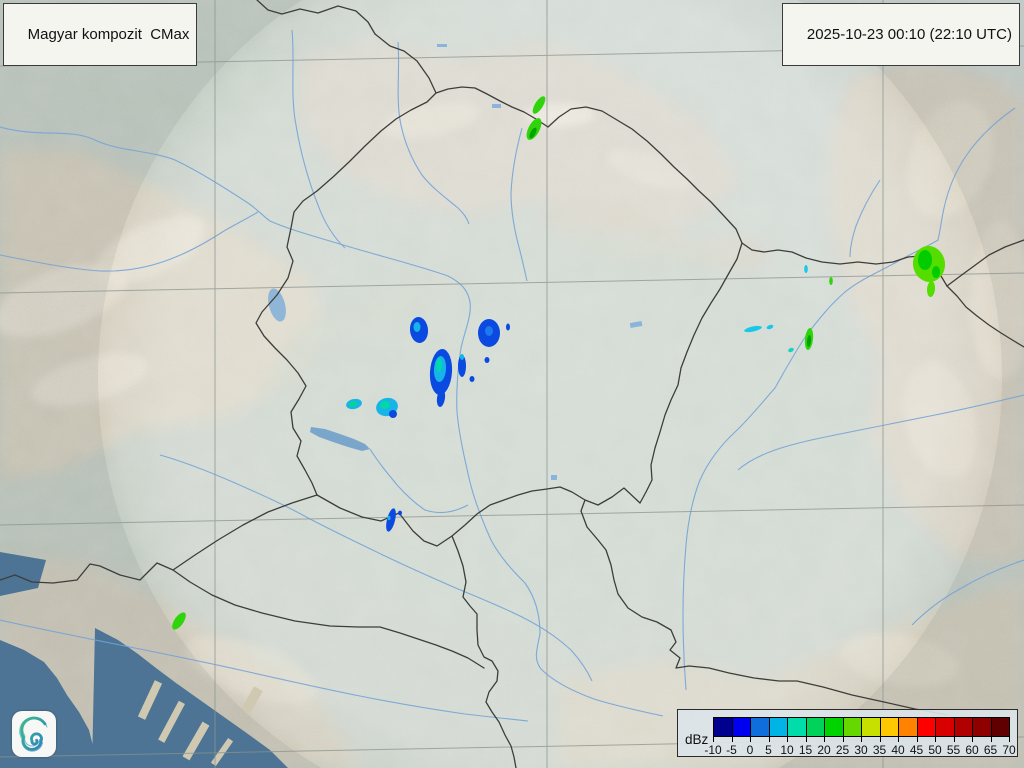 The width and height of the screenshot is (1024, 768). I want to click on product-label-box: Magyar kompozit CMax, so click(100, 34).